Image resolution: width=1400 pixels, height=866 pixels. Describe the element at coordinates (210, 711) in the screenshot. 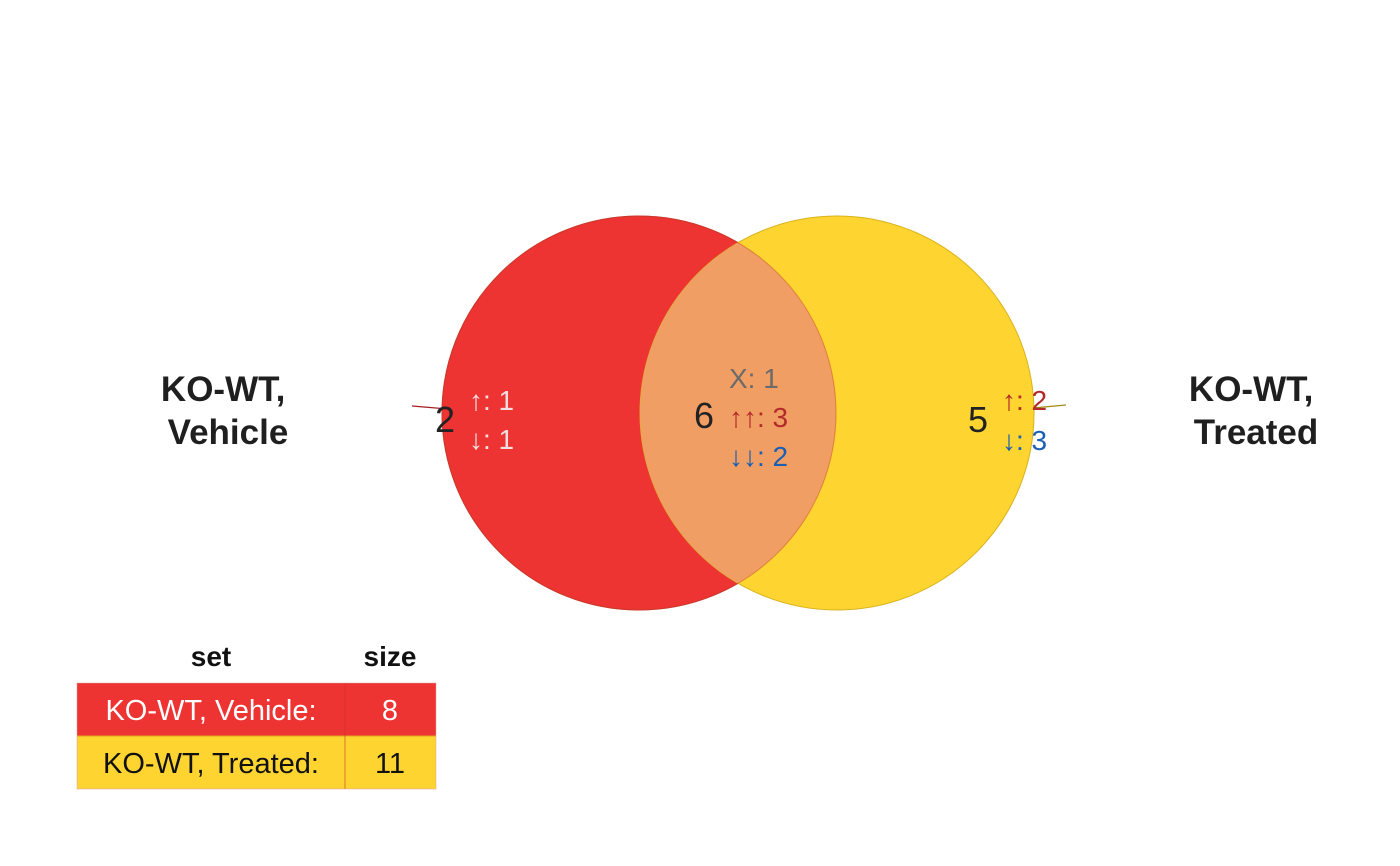

I see `table-cell-set-vehicle: KO-WT, Vehicle:` at that location.